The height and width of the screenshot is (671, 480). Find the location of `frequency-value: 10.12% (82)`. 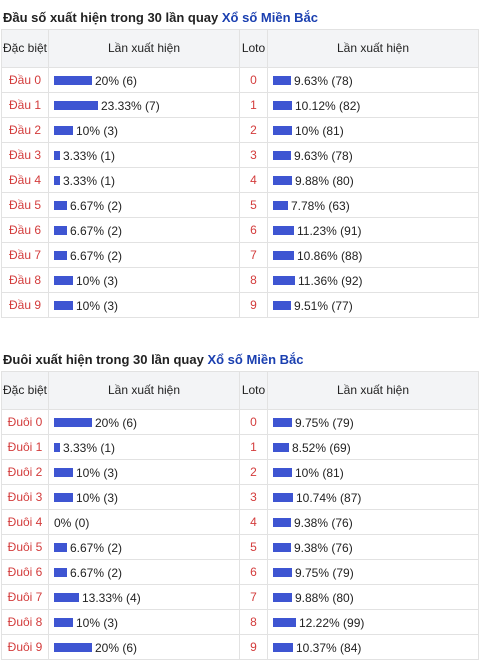

frequency-value: 10.12% (82) is located at coordinates (328, 105).